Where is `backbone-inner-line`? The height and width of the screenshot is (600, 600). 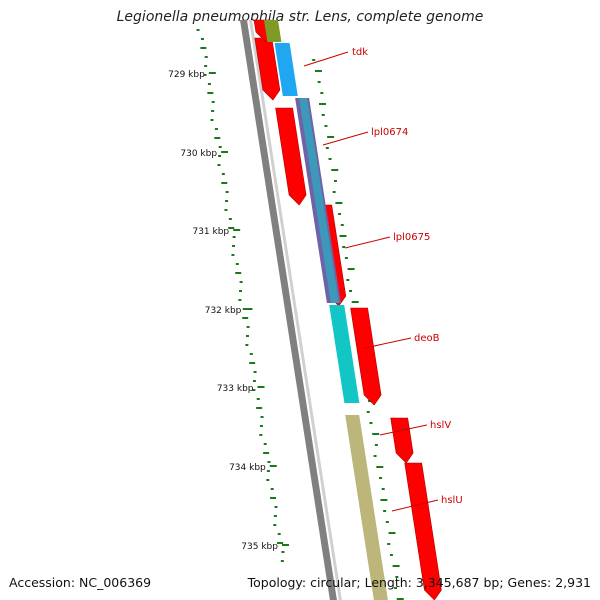 backbone-inner-line is located at coordinates (295, 310).